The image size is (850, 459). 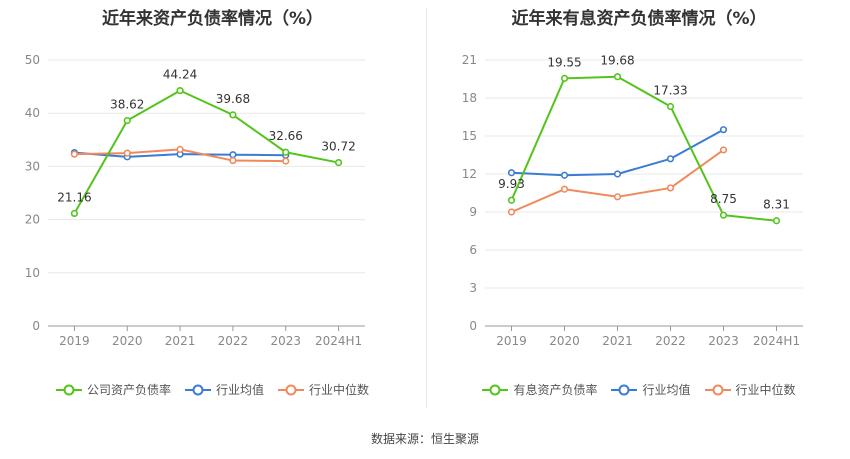 I want to click on y-tick-label: 15, so click(x=469, y=136).